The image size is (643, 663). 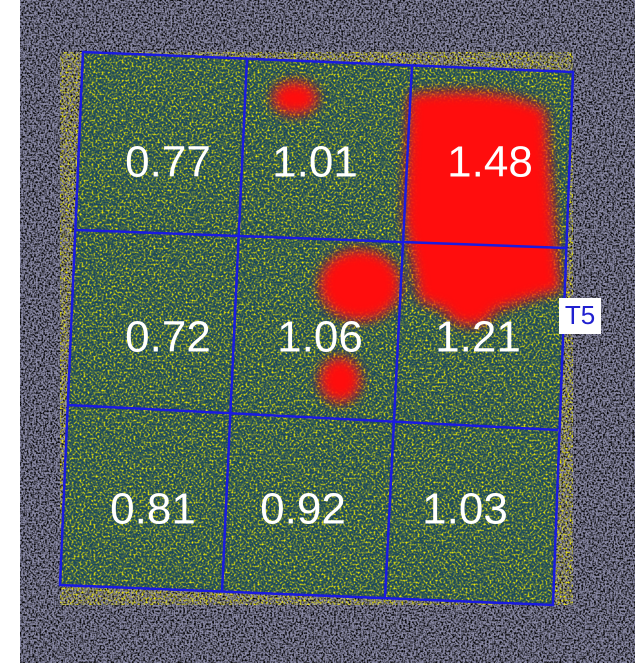 What do you see at coordinates (478, 337) in the screenshot?
I see `cell-value: 1.21` at bounding box center [478, 337].